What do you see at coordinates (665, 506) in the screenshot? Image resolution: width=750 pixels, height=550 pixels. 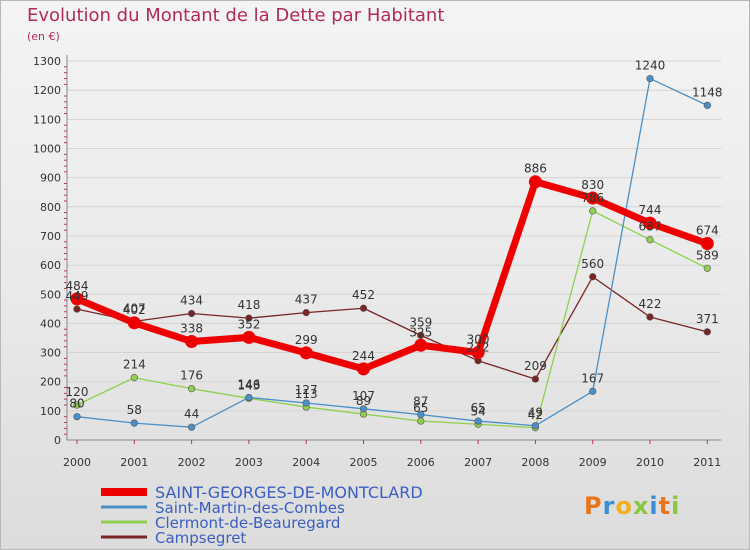 I see `logo-letter: t` at bounding box center [665, 506].